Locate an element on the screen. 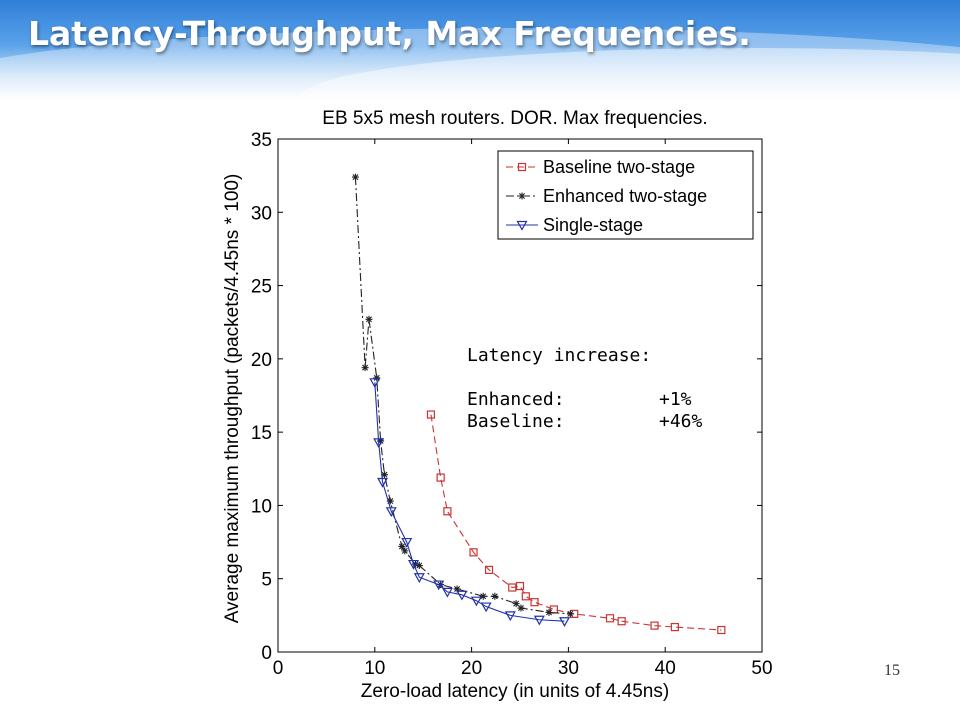 The height and width of the screenshot is (720, 960). y-tick-label: 0 is located at coordinates (266, 653).